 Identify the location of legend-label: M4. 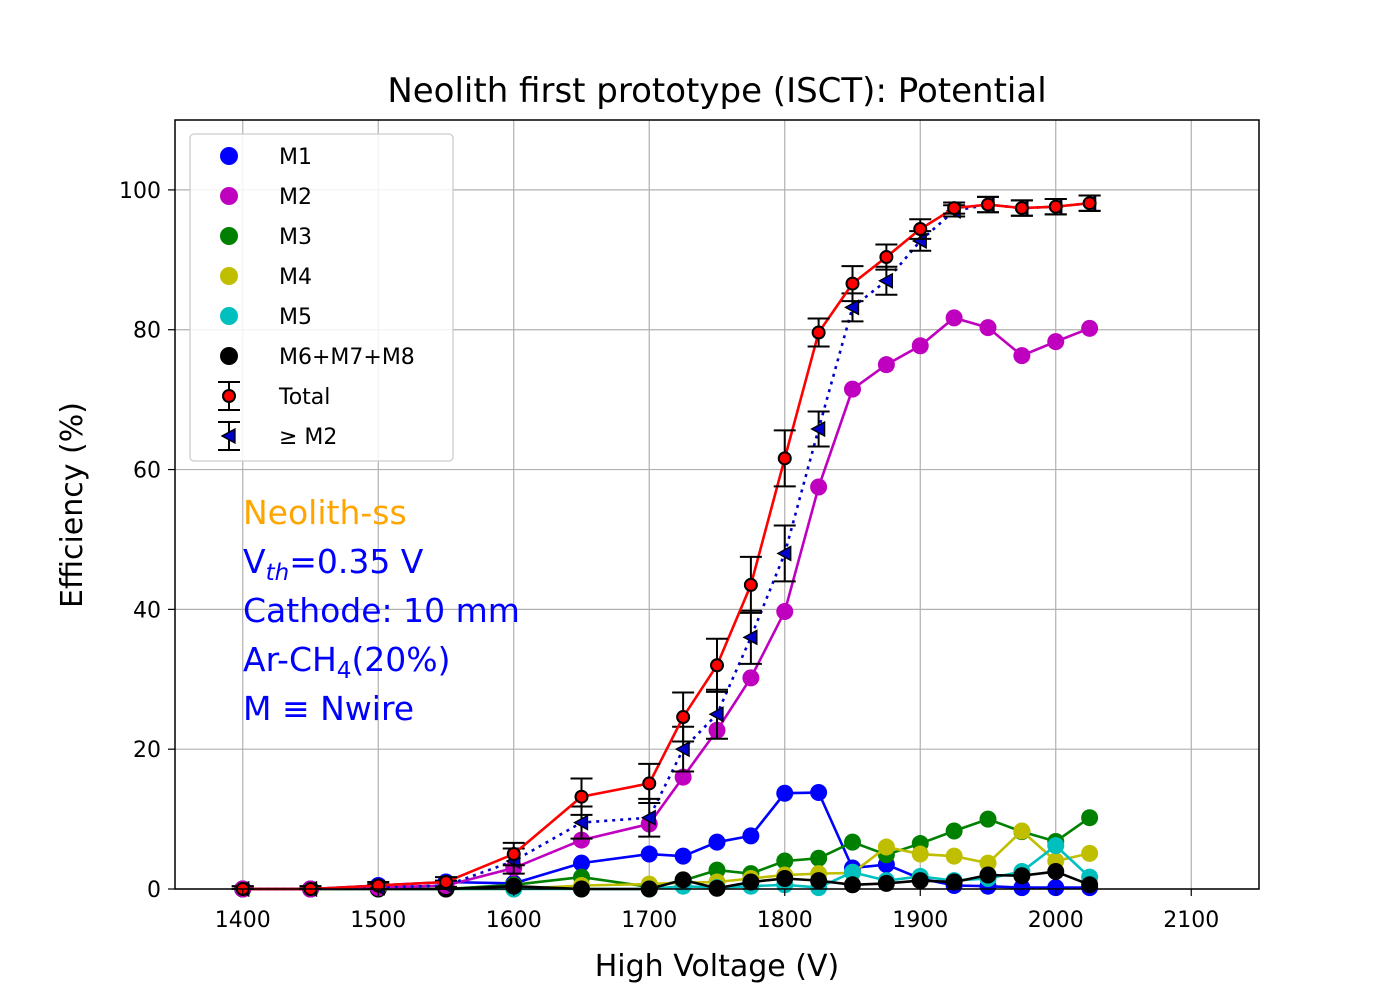
(295, 277).